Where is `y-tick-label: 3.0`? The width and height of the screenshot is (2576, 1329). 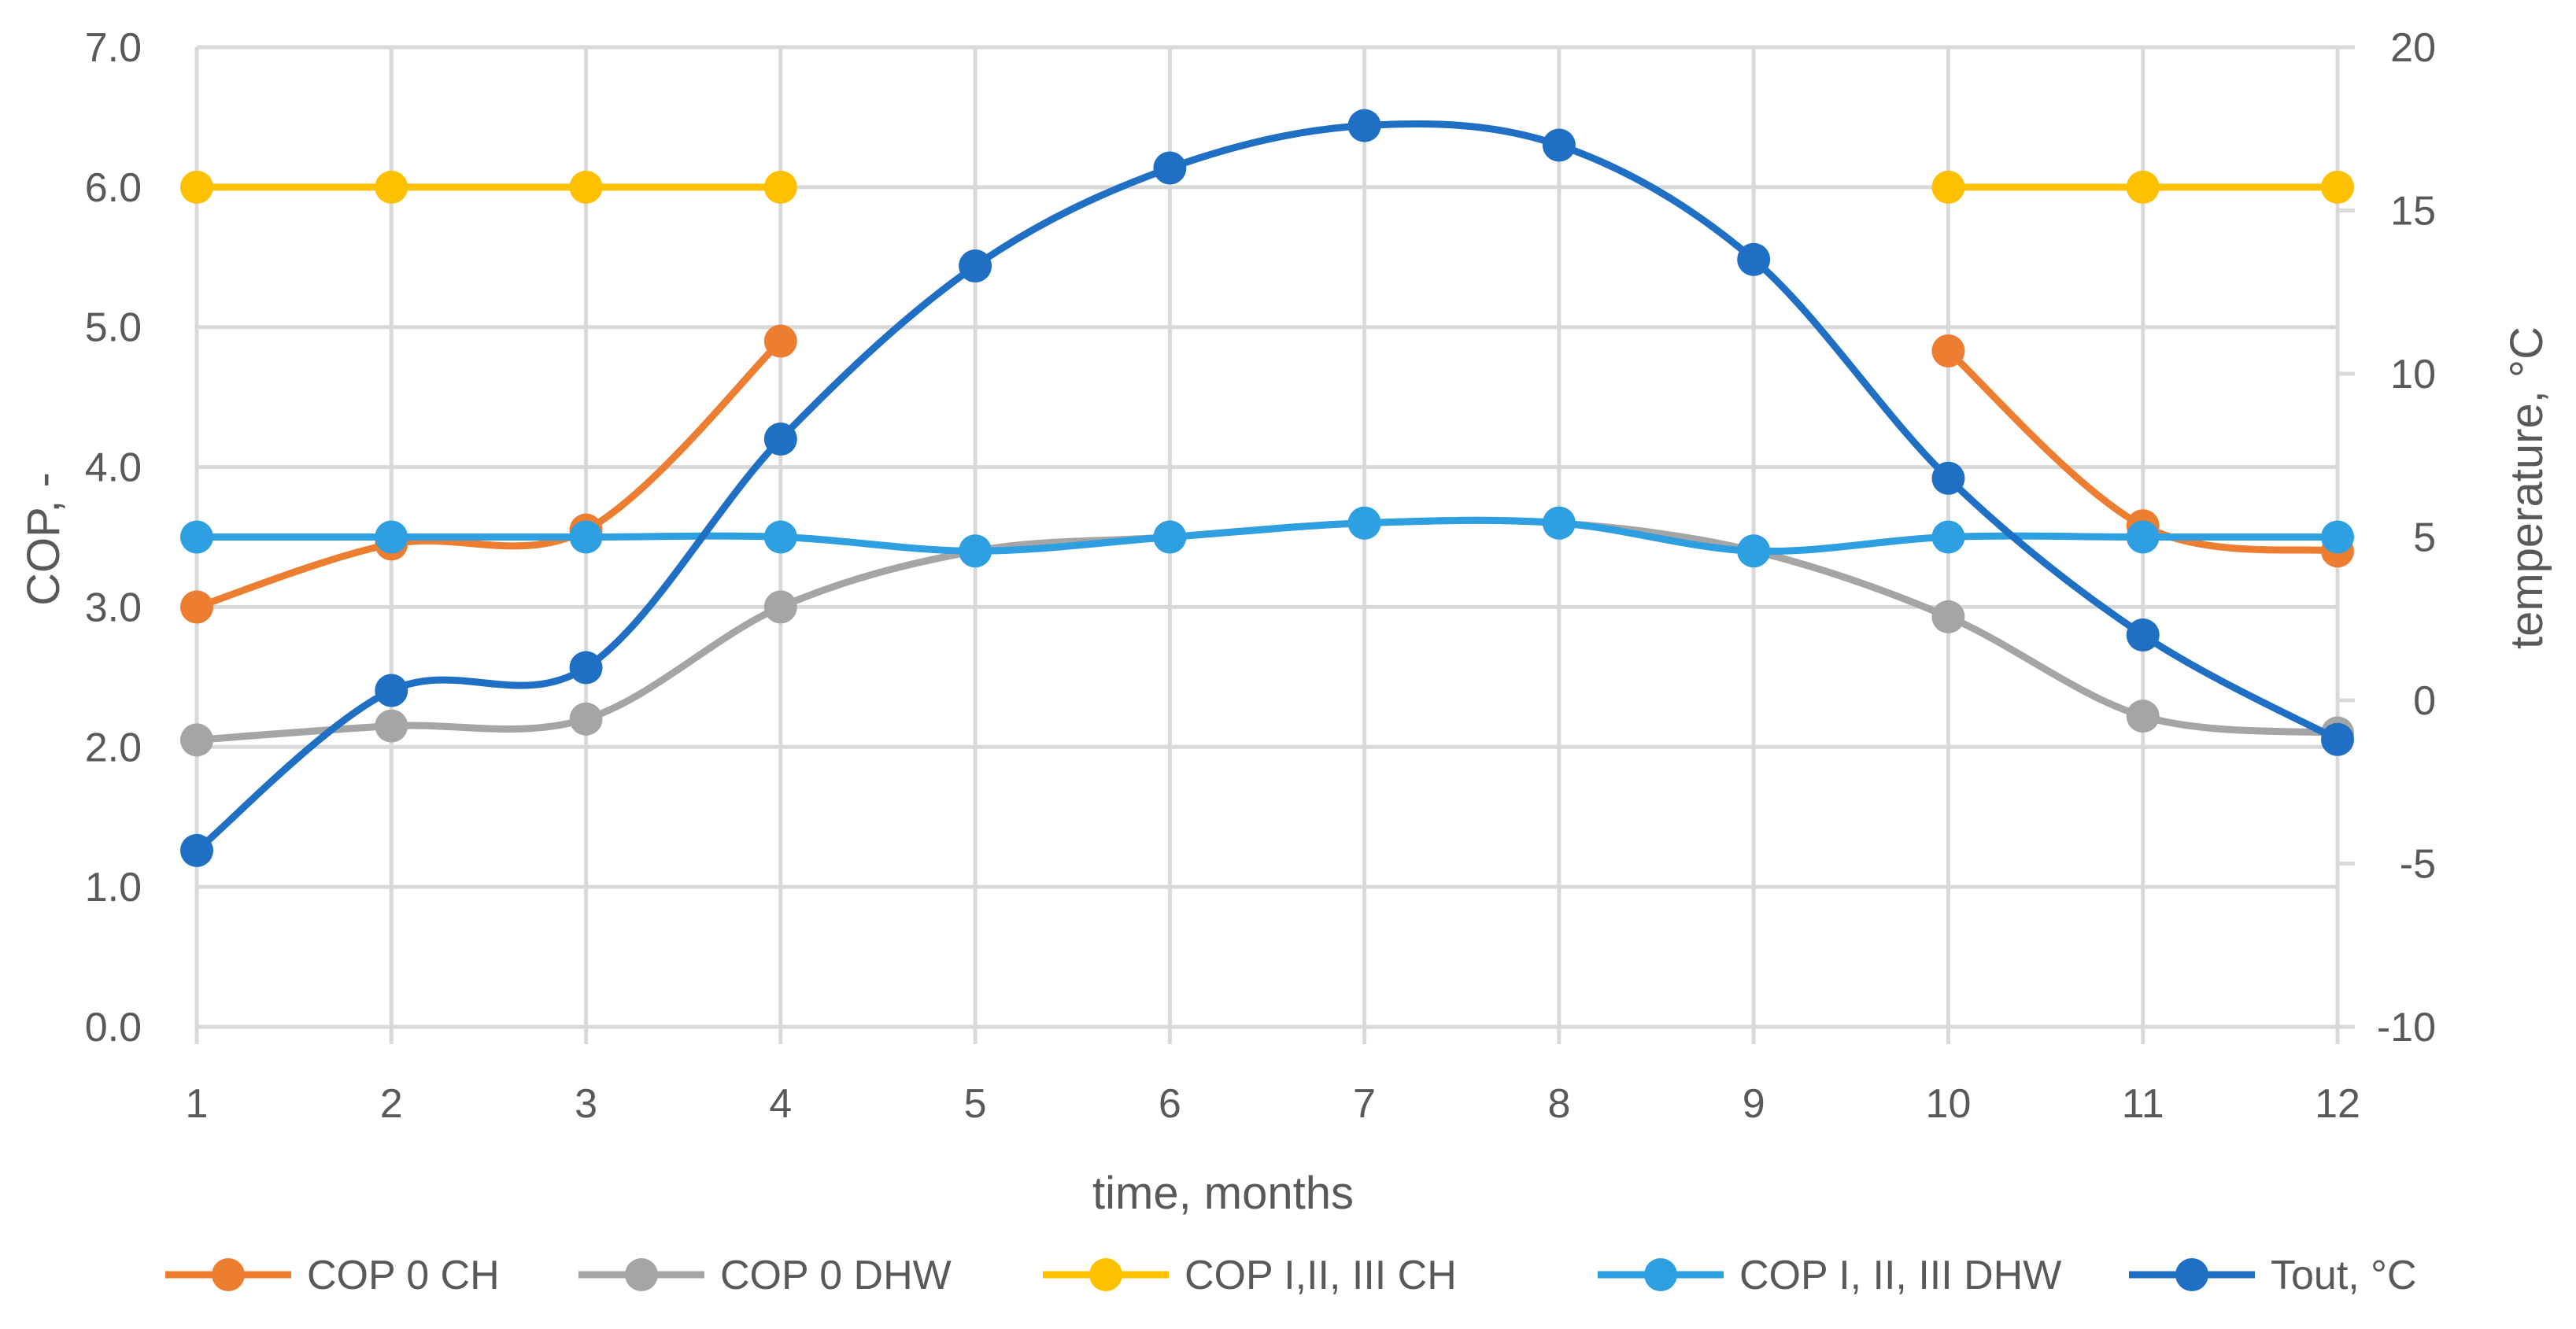 y-tick-label: 3.0 is located at coordinates (113, 607).